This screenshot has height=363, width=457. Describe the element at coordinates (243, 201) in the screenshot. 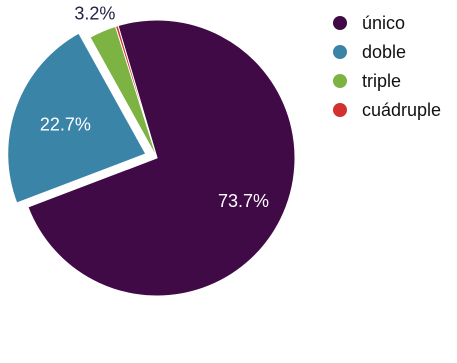

I see `pie-label-unico: 73.7%` at that location.